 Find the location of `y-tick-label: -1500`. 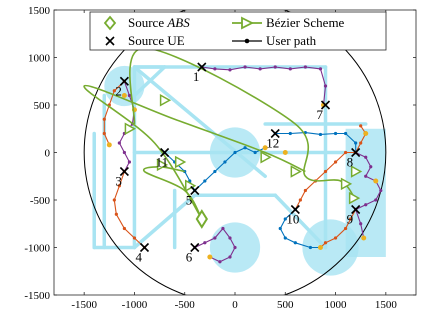

y-tick-label: -1500 is located at coordinates (37, 296).